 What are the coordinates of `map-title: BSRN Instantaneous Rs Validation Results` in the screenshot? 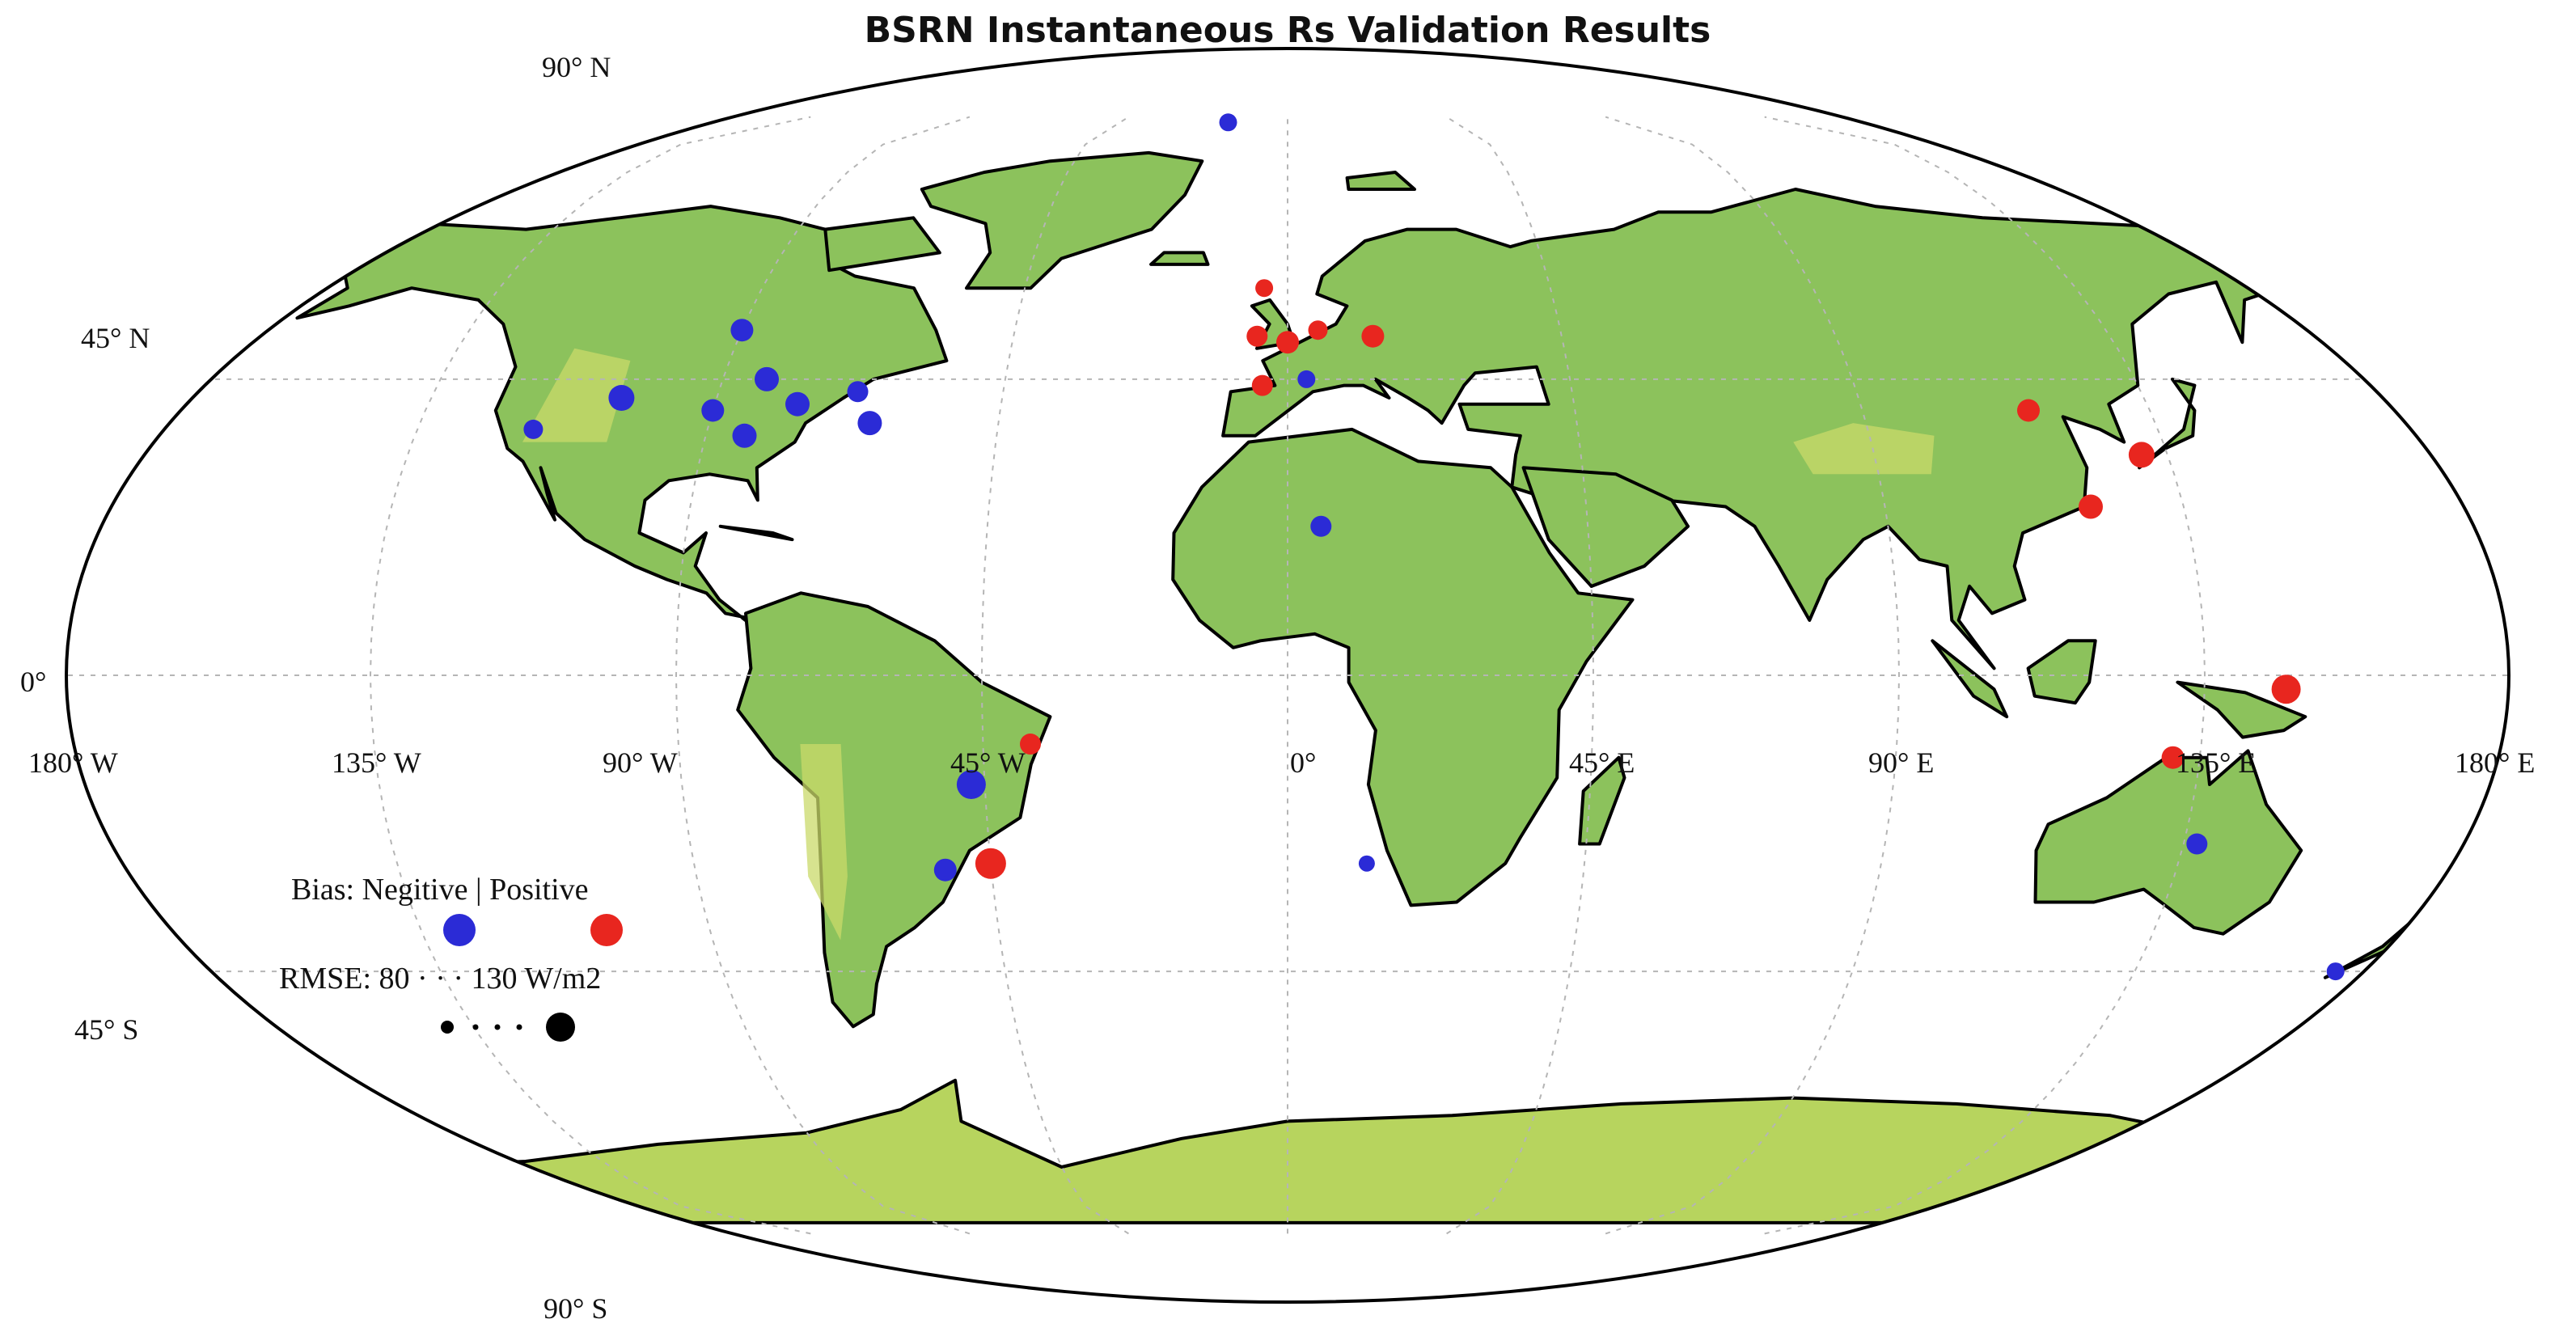 It's located at (1288, 30).